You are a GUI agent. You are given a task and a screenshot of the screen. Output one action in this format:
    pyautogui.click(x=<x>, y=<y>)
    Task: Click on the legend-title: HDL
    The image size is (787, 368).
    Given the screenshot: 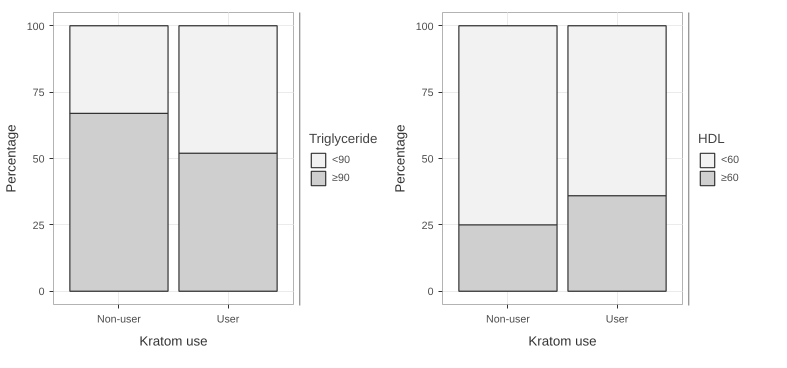 What is the action you would take?
    pyautogui.click(x=712, y=138)
    